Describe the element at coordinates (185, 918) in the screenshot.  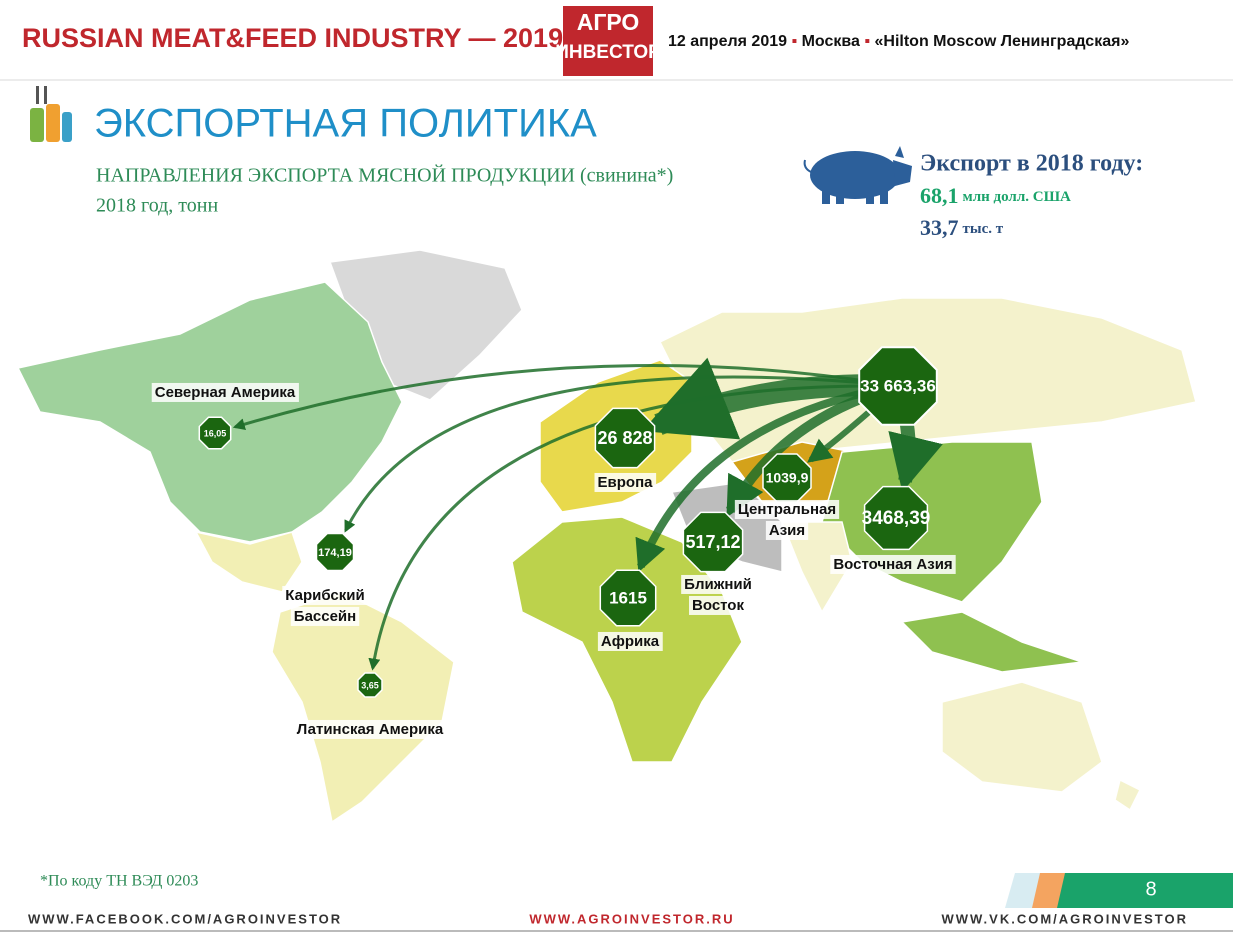
I see `footer-left: WWW.FACEBOOK.COM/AGROINVESTOR` at that location.